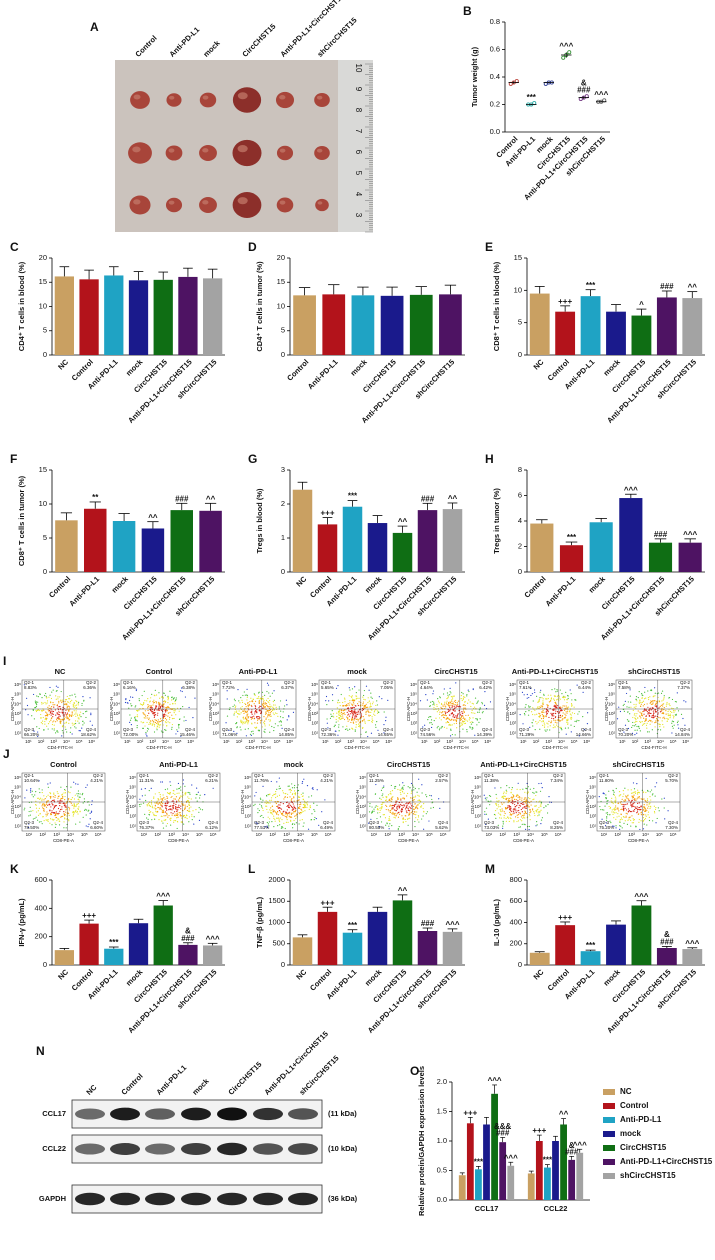 The width and height of the screenshot is (715, 1260). I want to click on y-tick-label: 10², so click(477, 816).